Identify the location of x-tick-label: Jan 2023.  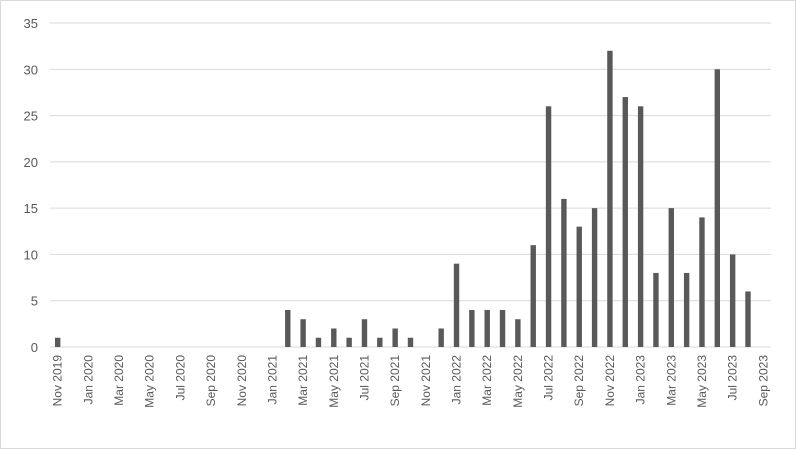
(641, 380).